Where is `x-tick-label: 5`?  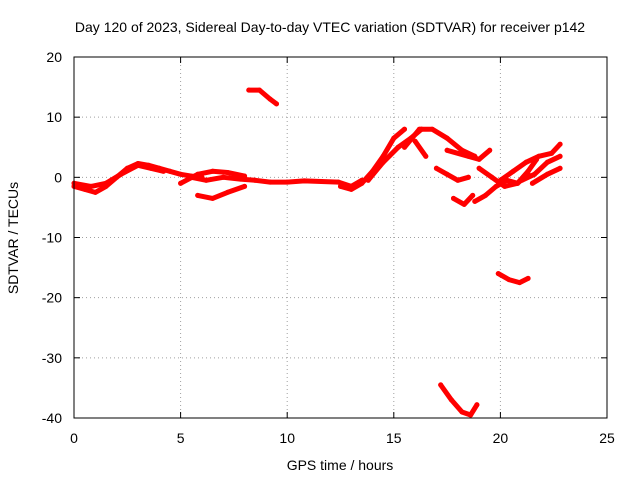 x-tick-label: 5 is located at coordinates (181, 438).